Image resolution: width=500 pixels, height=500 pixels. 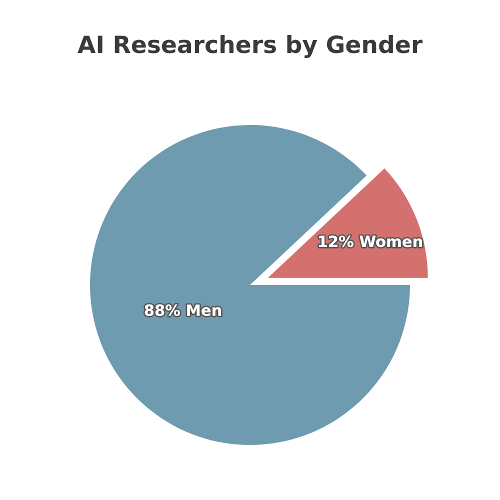 I want to click on slice-label: 12% Women, so click(x=370, y=242).